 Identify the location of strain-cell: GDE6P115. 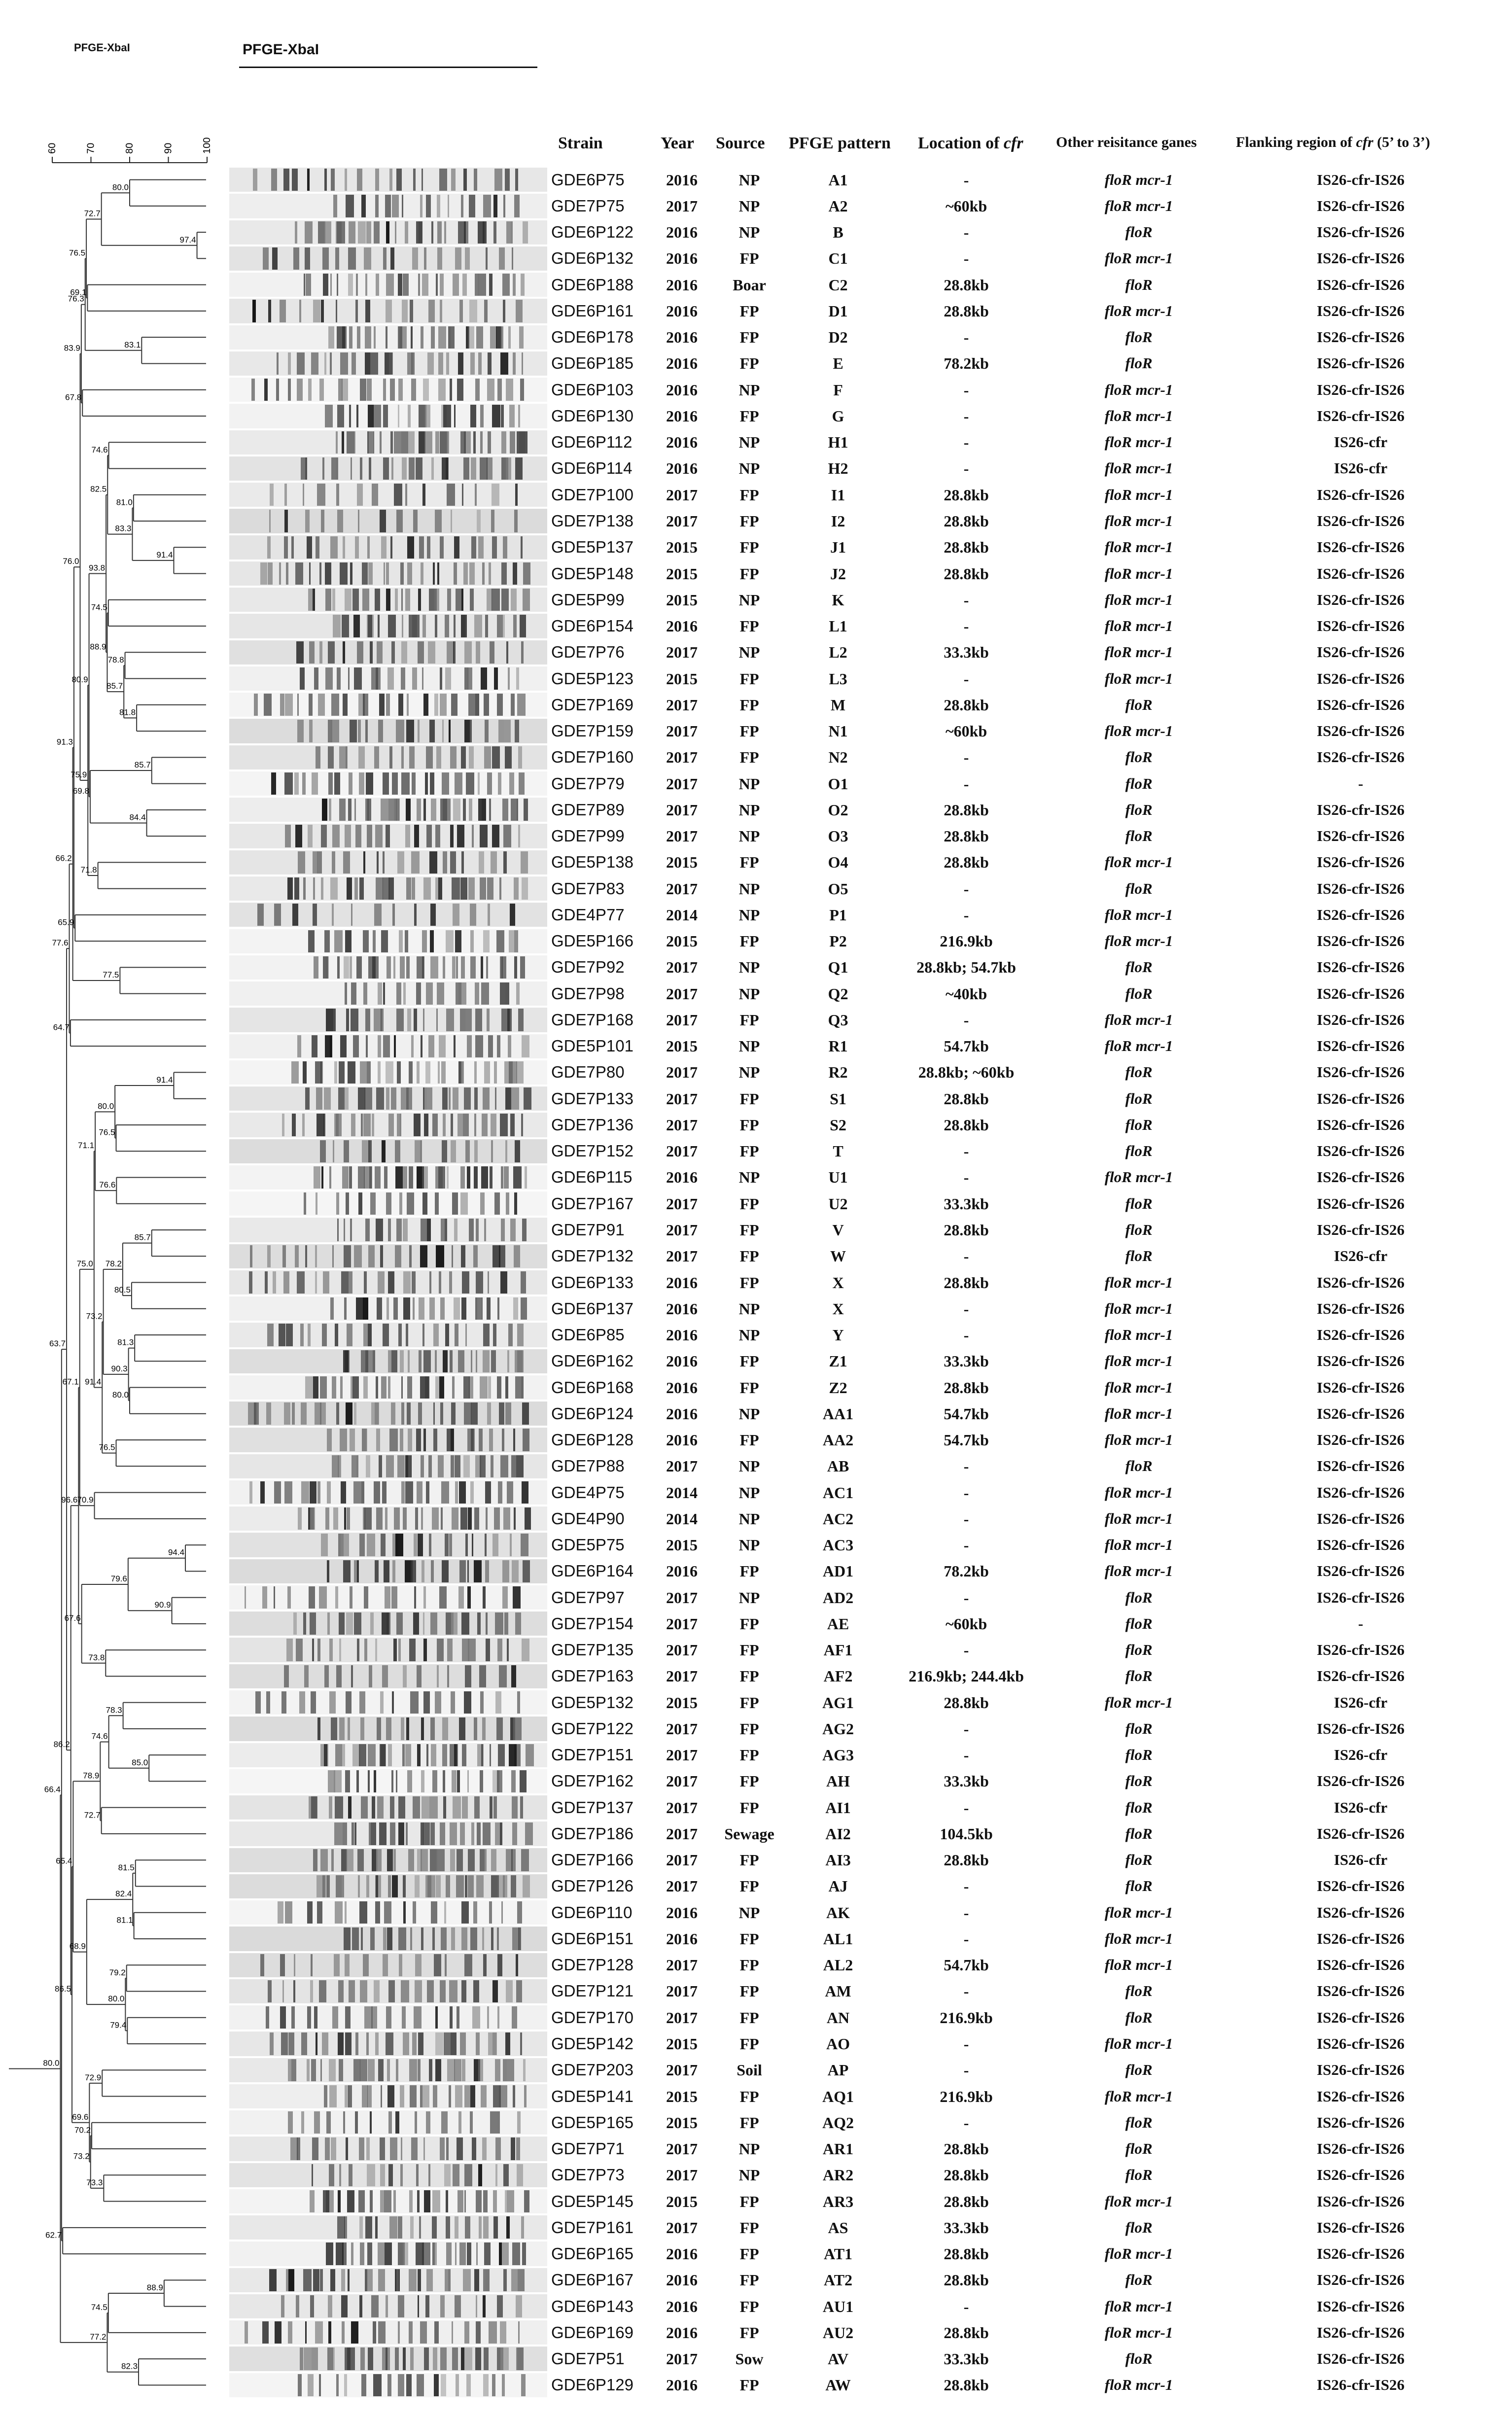
(592, 1177).